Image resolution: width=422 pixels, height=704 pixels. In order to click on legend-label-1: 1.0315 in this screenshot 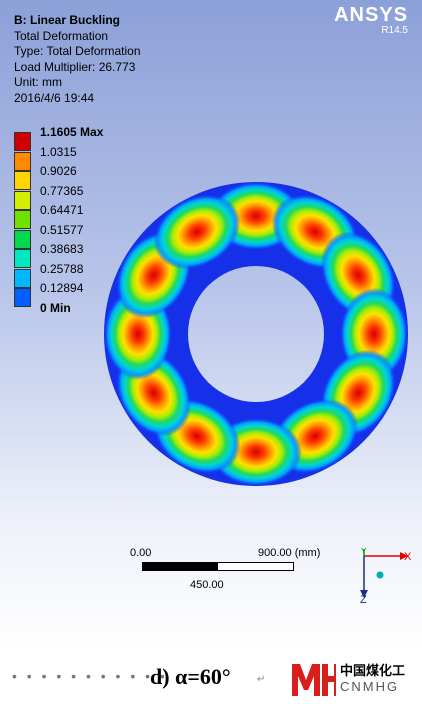, I will do `click(58, 151)`.